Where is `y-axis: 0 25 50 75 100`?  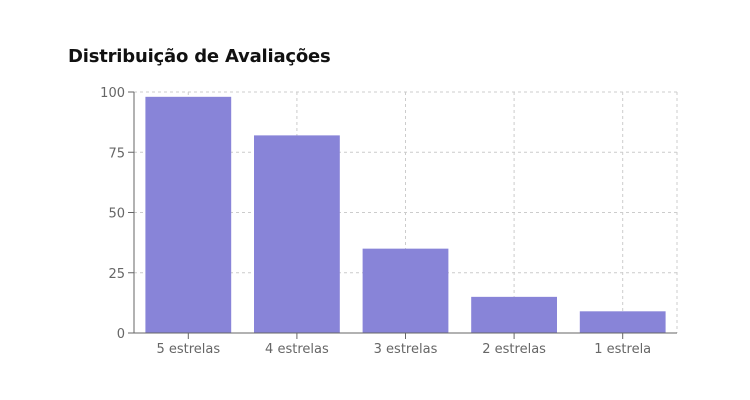 y-axis: 0 25 50 75 100 is located at coordinates (117, 214).